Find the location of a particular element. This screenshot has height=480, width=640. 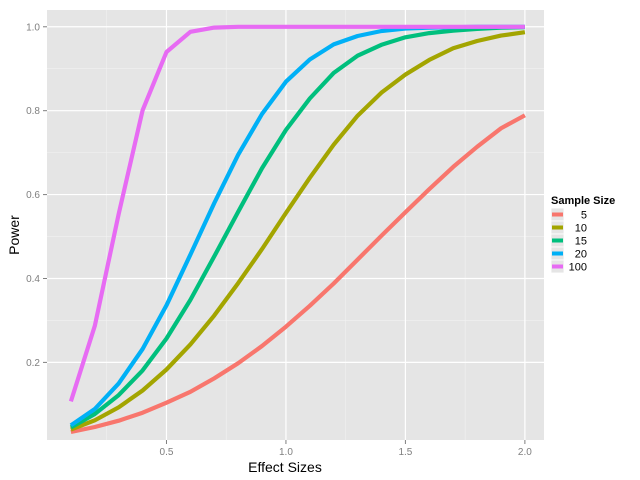

legend-label: 10 is located at coordinates (581, 229).